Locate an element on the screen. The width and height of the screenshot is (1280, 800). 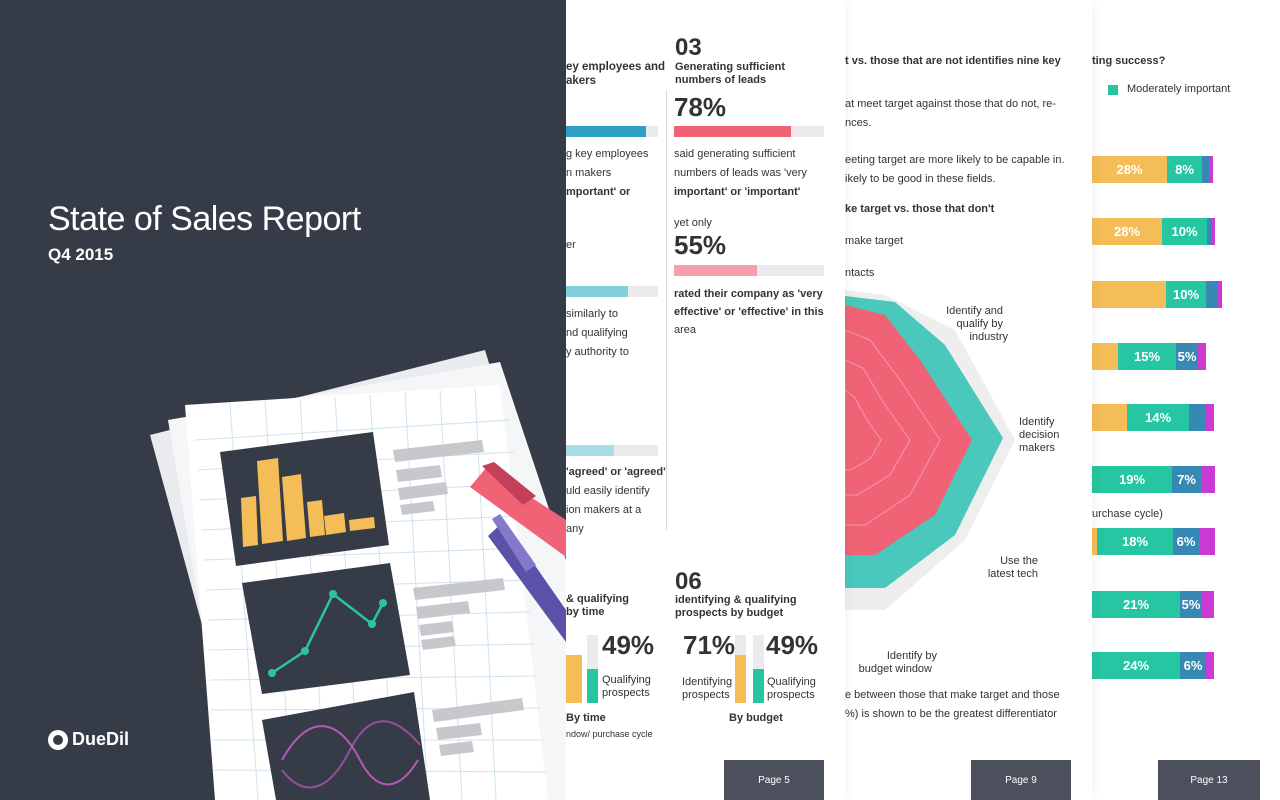
radar-label-industry: industry is located at coordinates (988, 337).